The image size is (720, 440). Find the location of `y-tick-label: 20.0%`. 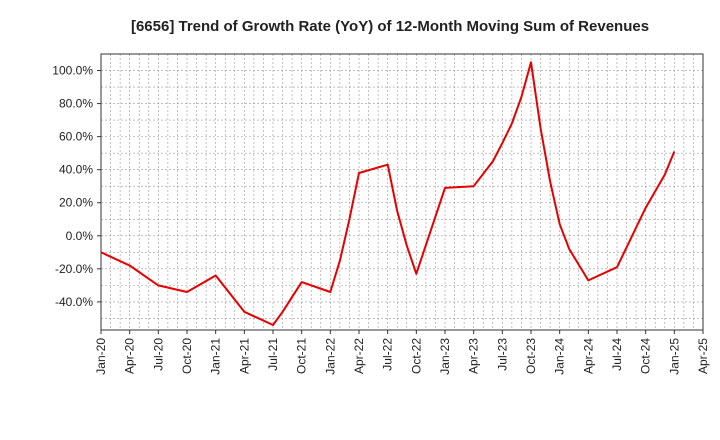

y-tick-label: 20.0% is located at coordinates (76, 203).